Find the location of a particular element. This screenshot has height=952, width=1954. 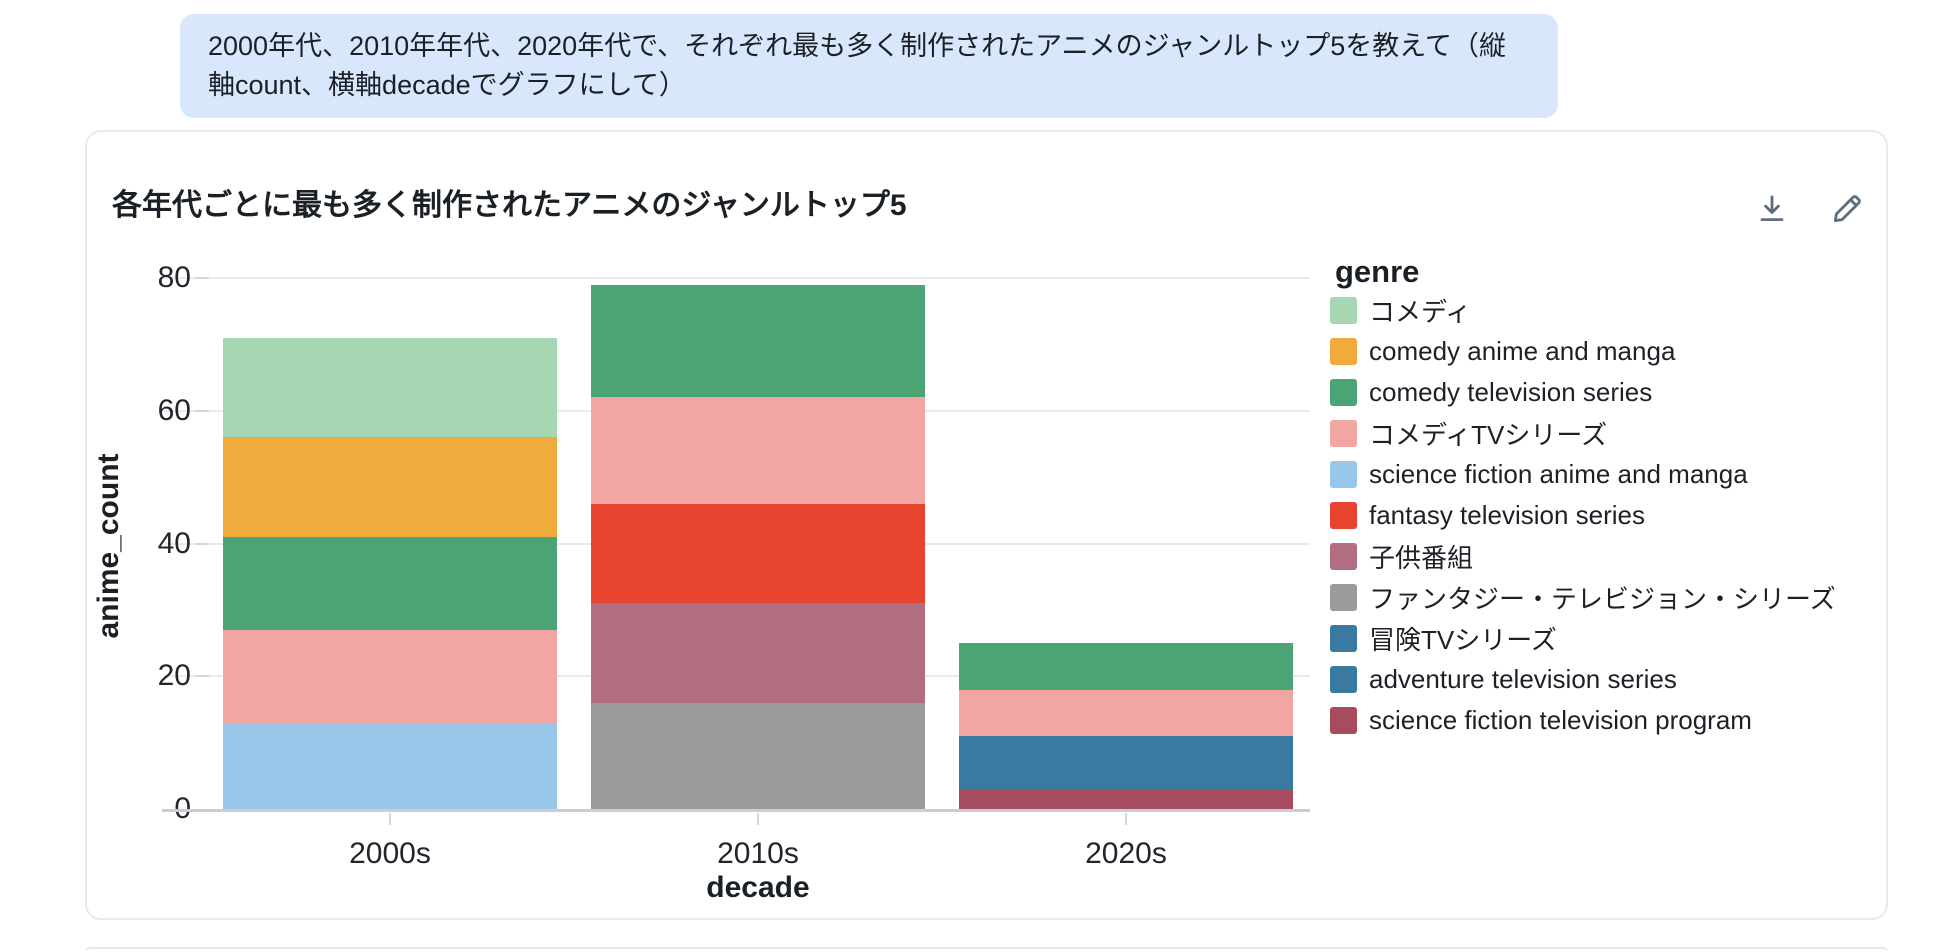

legend-item: 冒険TVシリーズ is located at coordinates (1443, 638).